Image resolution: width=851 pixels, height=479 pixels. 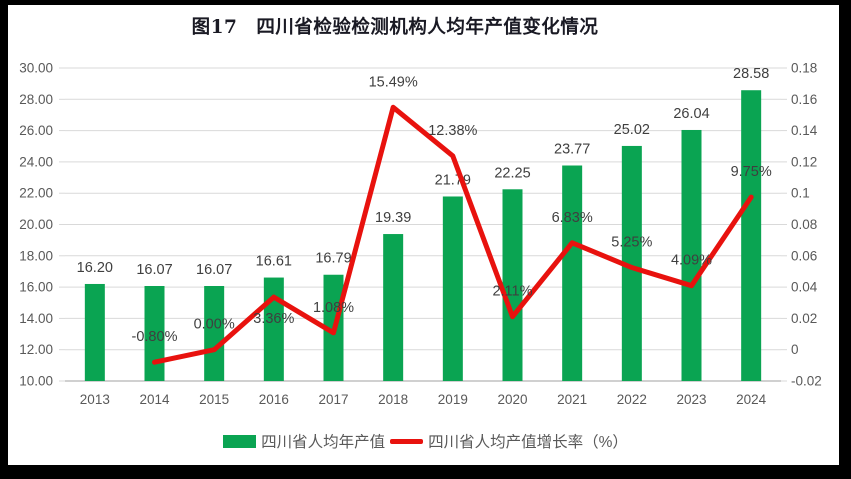 I want to click on growth-value-label: 1.08%, so click(x=333, y=308).